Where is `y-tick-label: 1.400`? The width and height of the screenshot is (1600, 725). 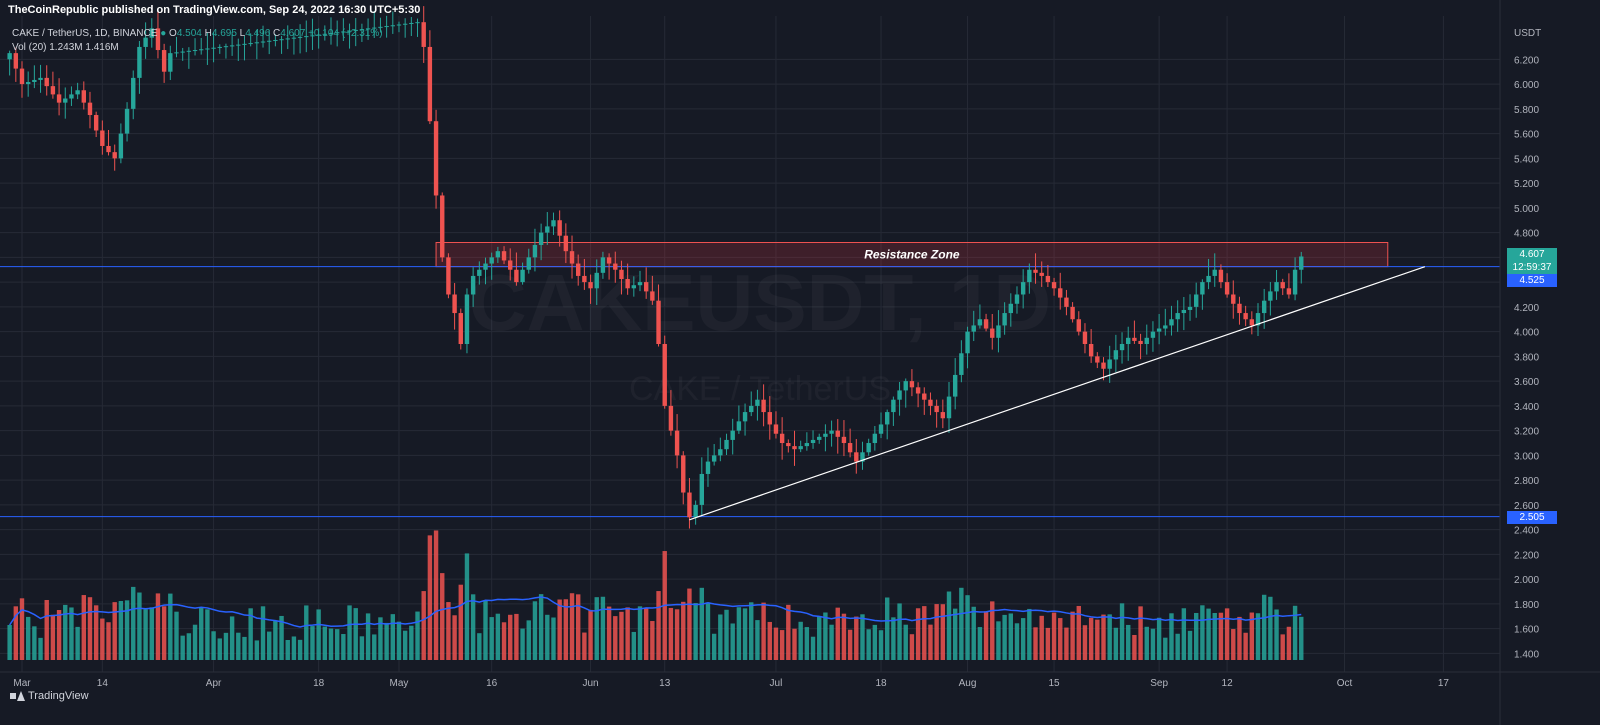 y-tick-label: 1.400 is located at coordinates (1526, 654).